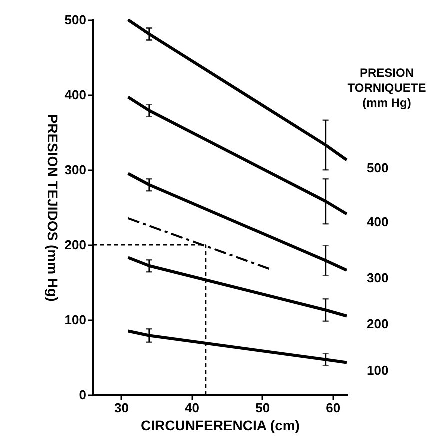 The width and height of the screenshot is (432, 445). Describe the element at coordinates (378, 168) in the screenshot. I see `series-label: 500` at that location.